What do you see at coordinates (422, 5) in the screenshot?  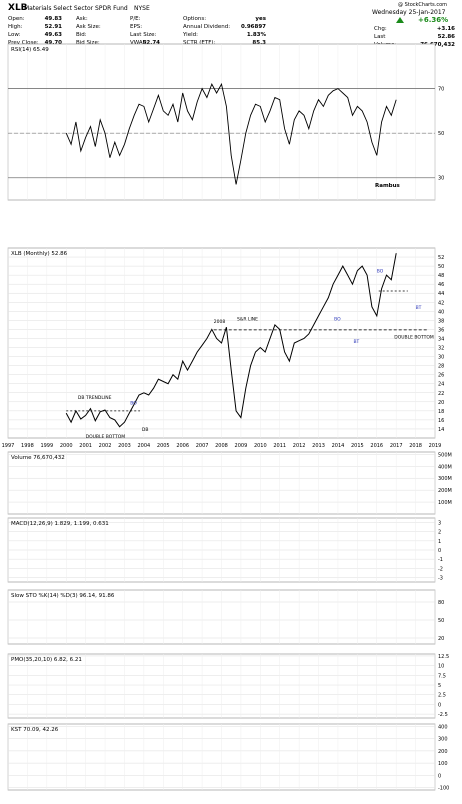 I see `credit: @ StockCharts.com` at bounding box center [422, 5].